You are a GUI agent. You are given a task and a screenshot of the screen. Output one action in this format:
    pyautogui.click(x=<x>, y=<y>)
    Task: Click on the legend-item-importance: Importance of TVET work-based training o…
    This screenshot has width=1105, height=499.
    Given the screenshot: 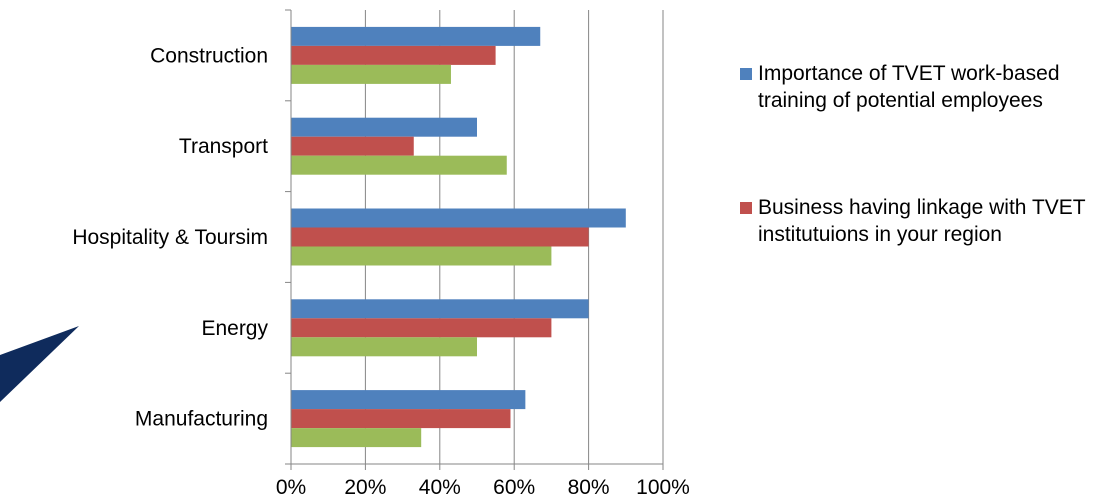 What is the action you would take?
    pyautogui.click(x=920, y=87)
    